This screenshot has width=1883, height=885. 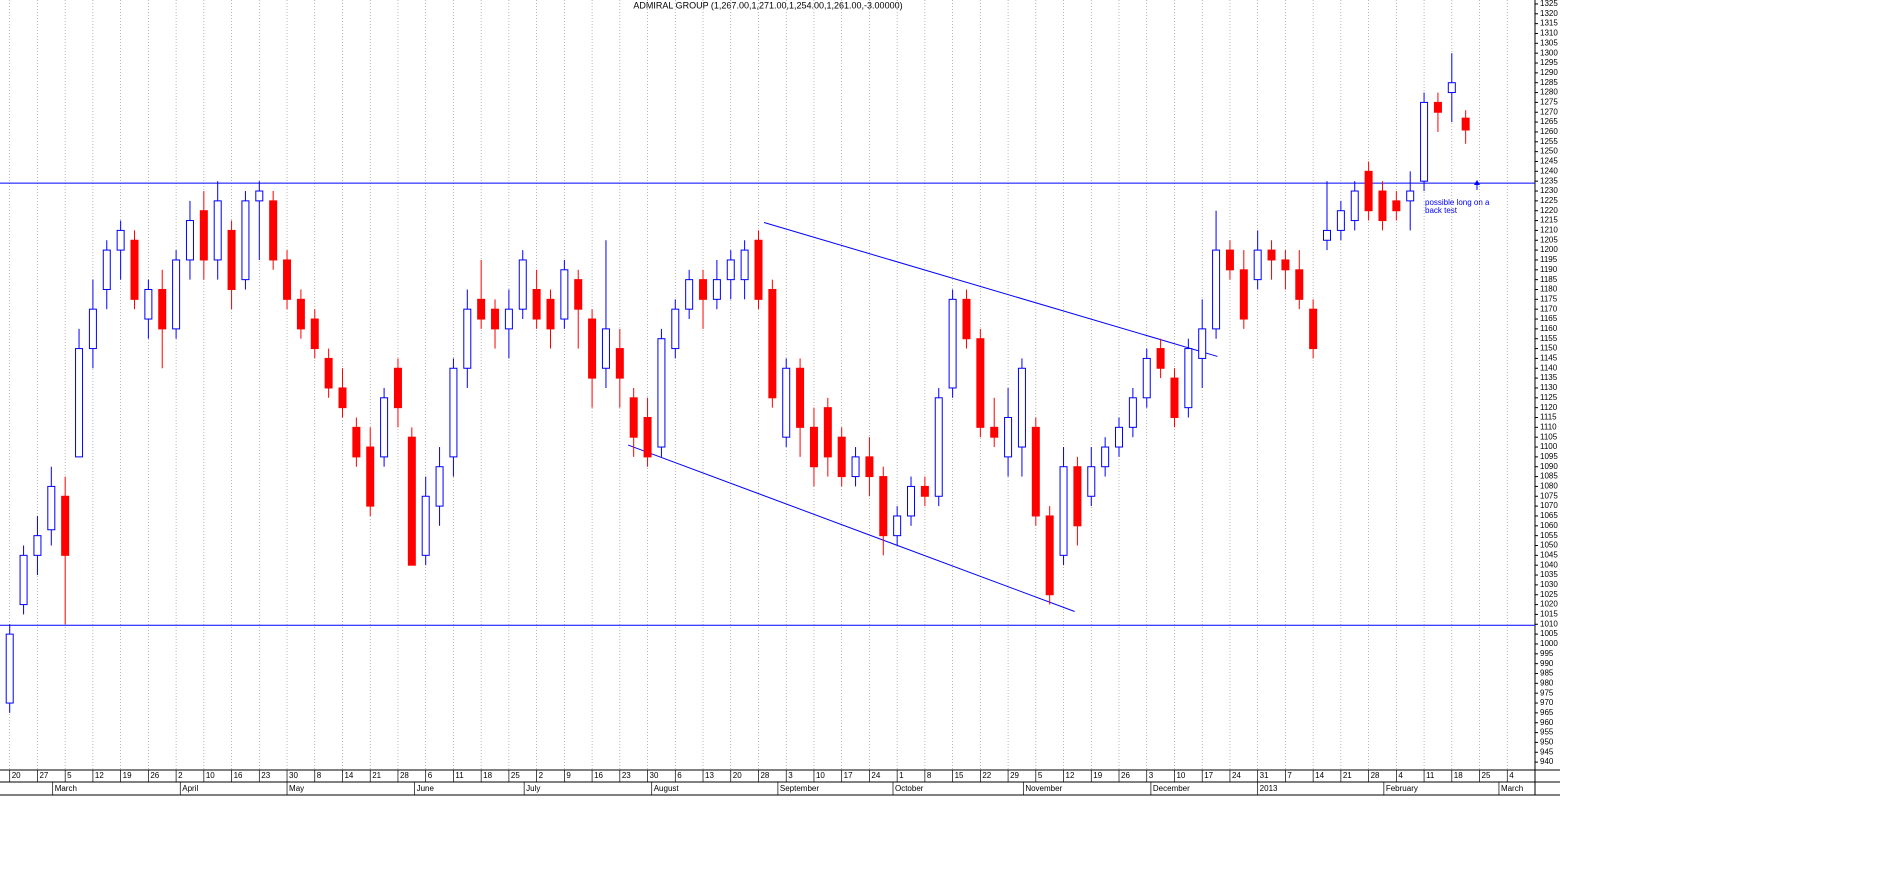 I want to click on month-label: December, so click(x=1171, y=788).